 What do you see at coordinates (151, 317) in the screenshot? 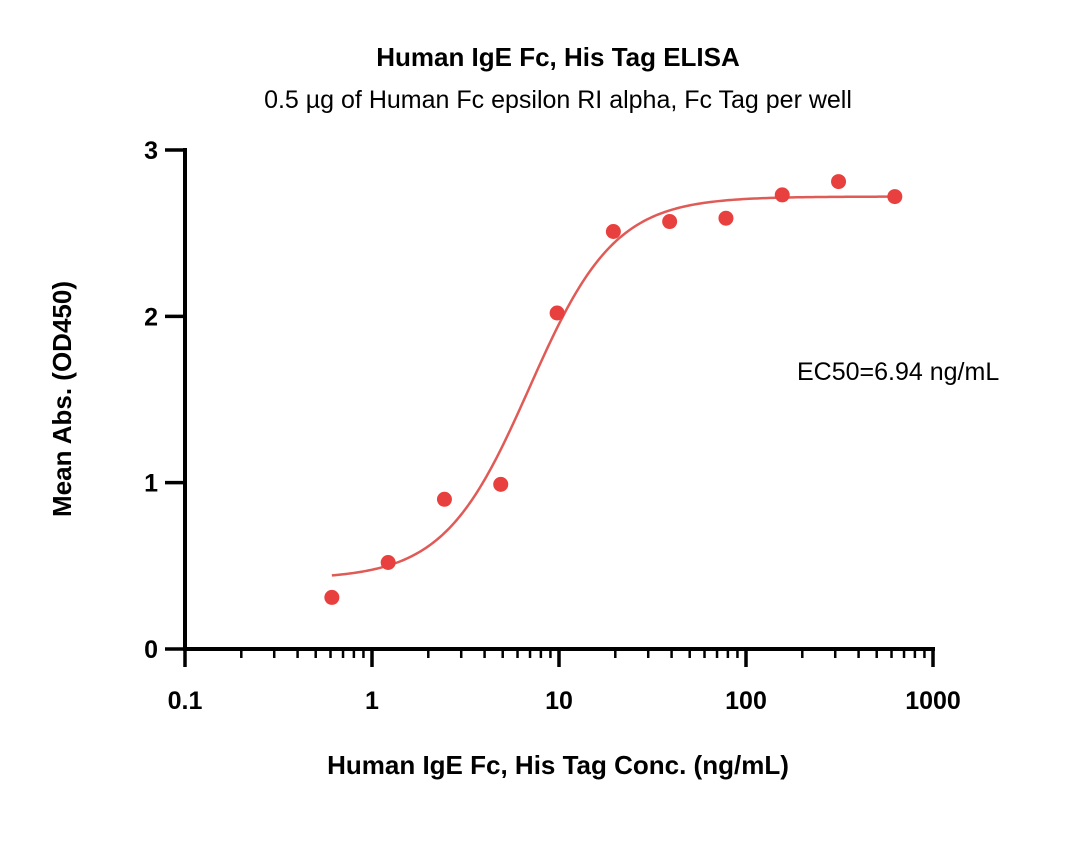
I see `y-tick-label: 2` at bounding box center [151, 317].